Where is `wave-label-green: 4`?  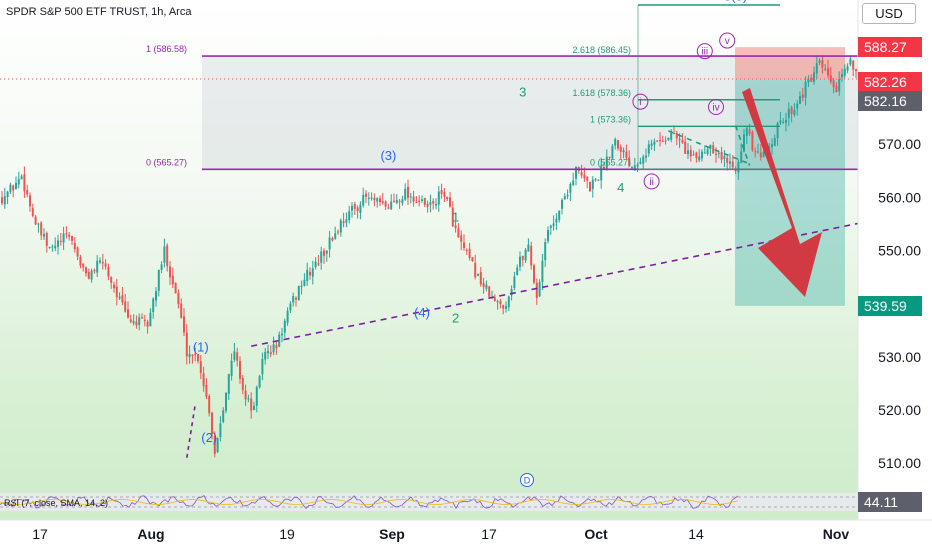 wave-label-green: 4 is located at coordinates (620, 187).